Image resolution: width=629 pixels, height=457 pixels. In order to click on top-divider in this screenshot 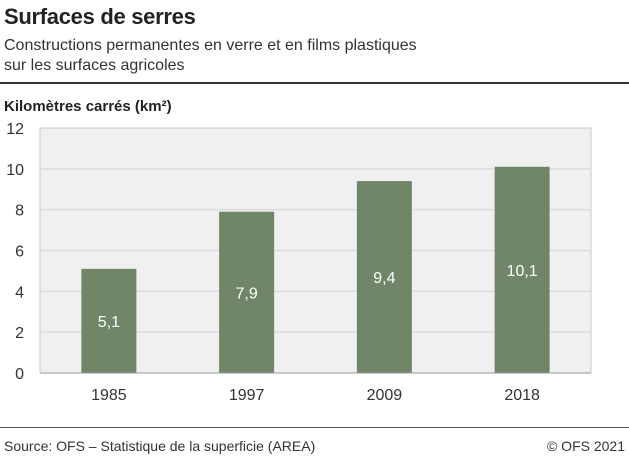, I will do `click(314, 83)`.